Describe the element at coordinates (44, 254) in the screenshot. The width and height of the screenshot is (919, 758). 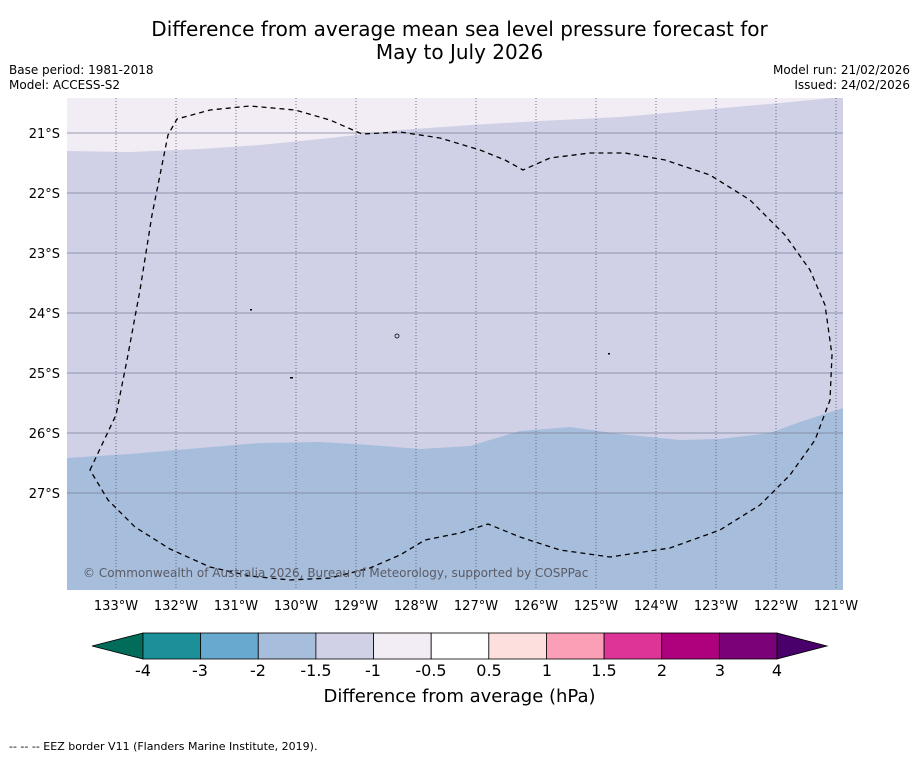
I see `lat-label: 23°S` at that location.